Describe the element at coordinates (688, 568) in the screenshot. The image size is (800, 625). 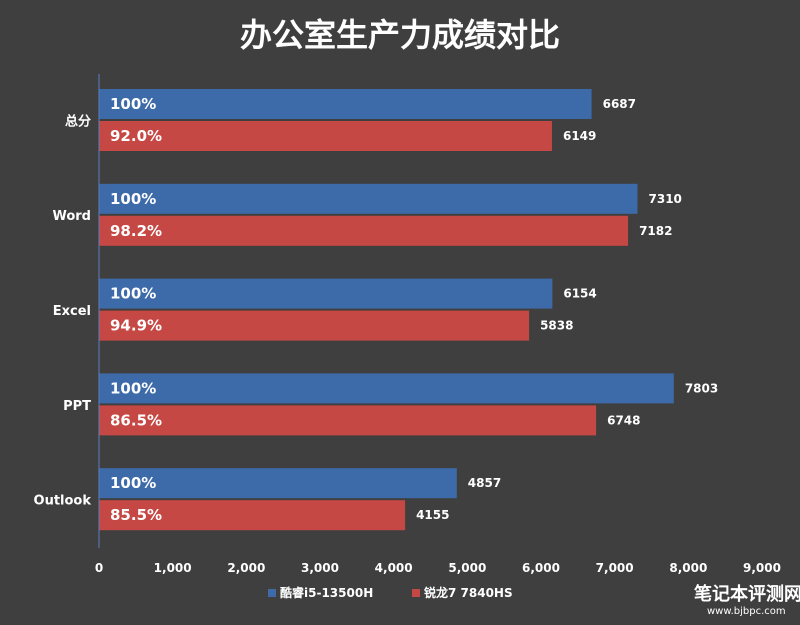
I see `x-tick-label: 8,000` at that location.